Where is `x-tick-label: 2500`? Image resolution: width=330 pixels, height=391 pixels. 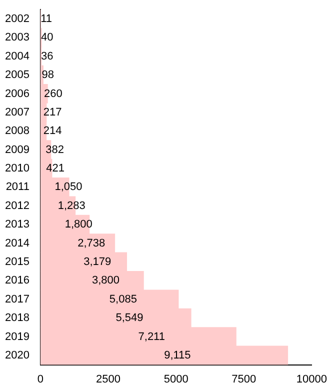
x-tick-label: 2500 is located at coordinates (108, 379).